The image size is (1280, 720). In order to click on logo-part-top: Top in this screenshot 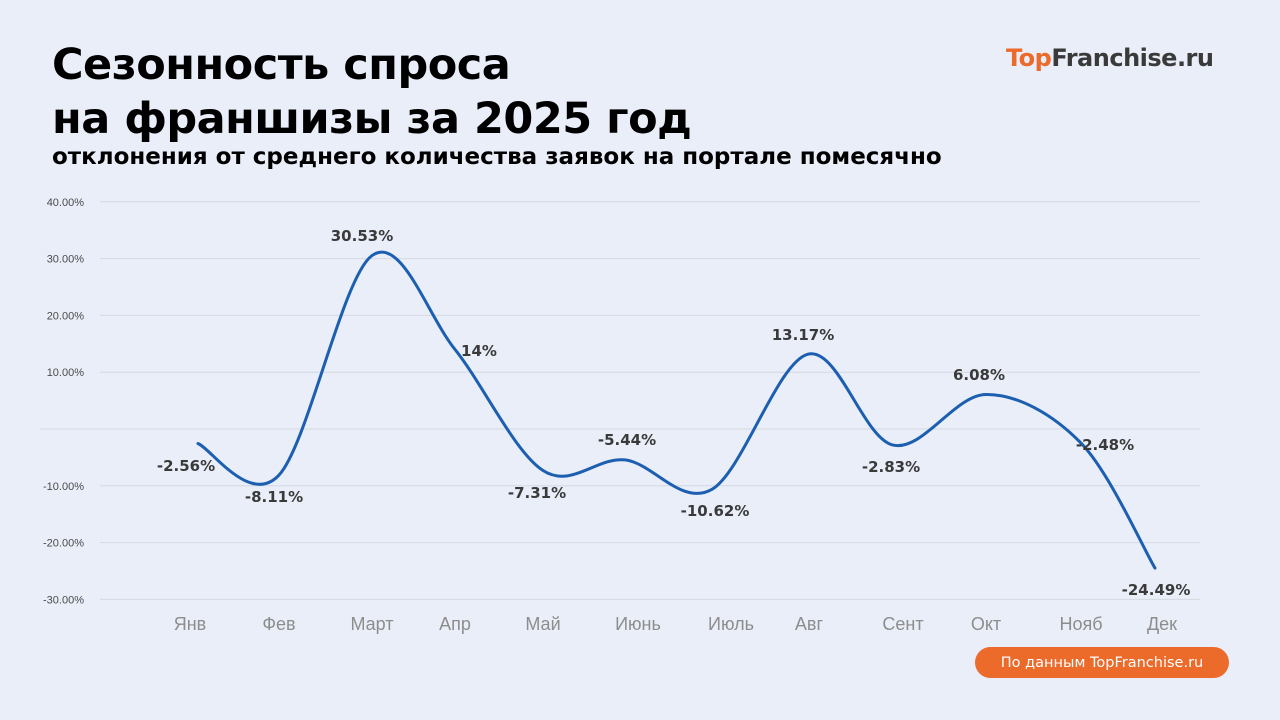, I will do `click(1029, 58)`.